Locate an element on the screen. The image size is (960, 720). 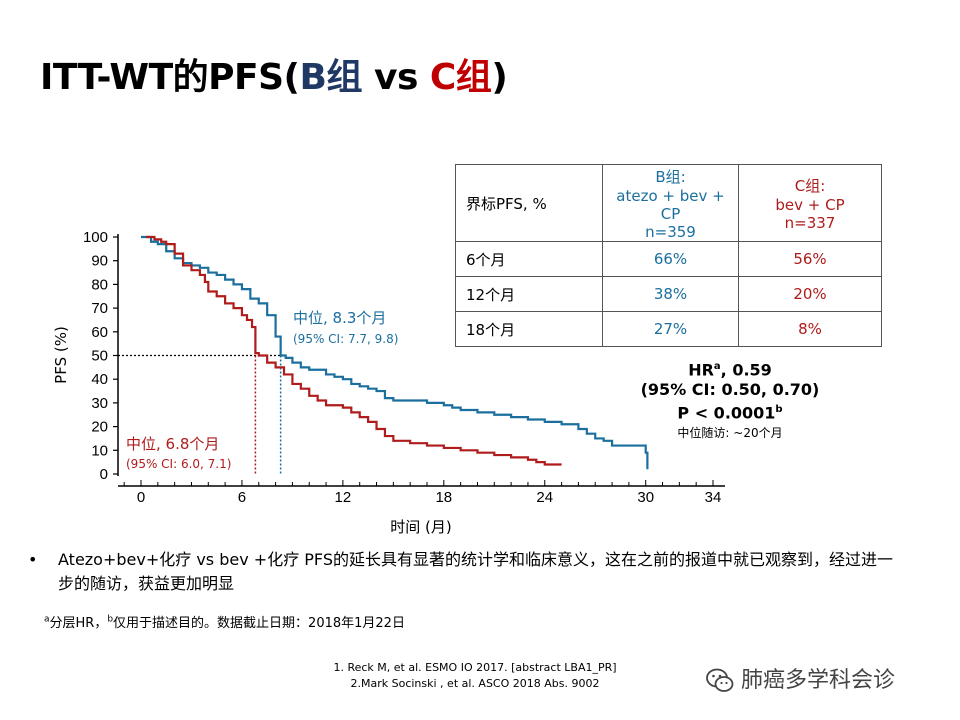
x-tick-label: 18 is located at coordinates (443, 497).